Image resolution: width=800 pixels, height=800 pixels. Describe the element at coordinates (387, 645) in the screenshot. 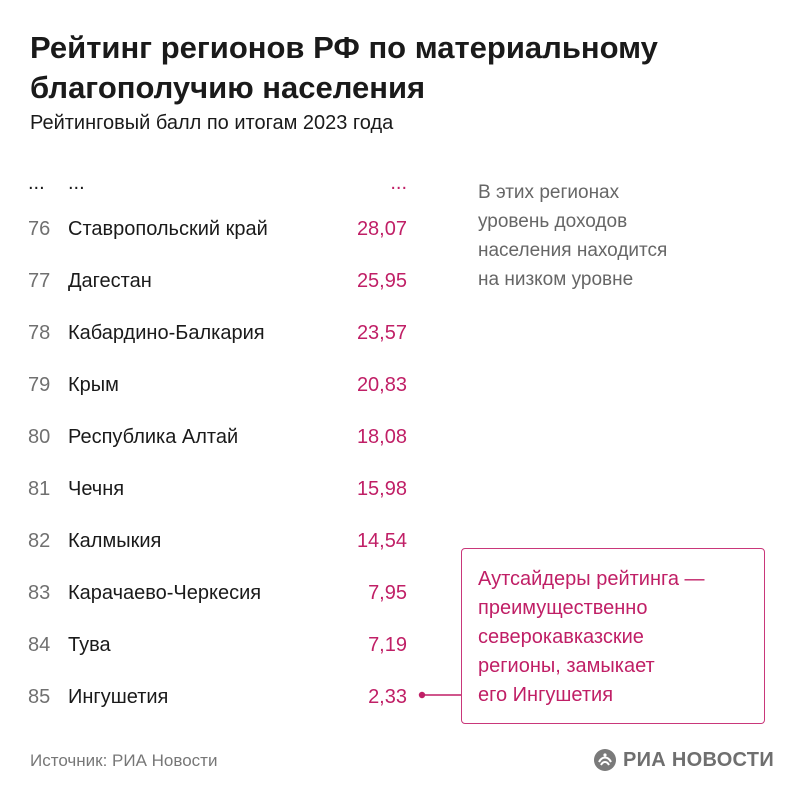

I see `row-value: 7,19` at that location.